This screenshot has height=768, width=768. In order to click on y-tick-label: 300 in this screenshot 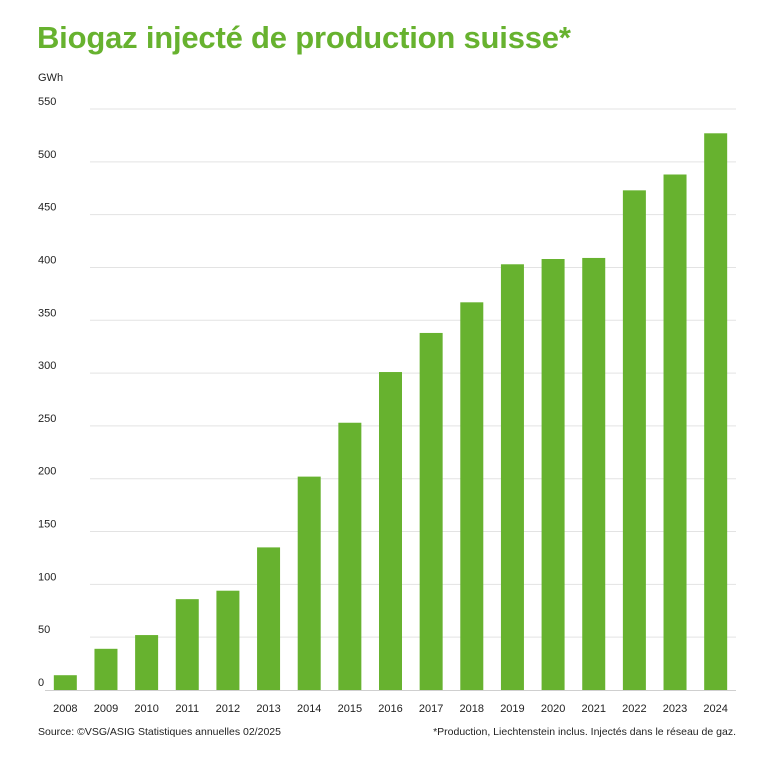, I will do `click(47, 366)`.